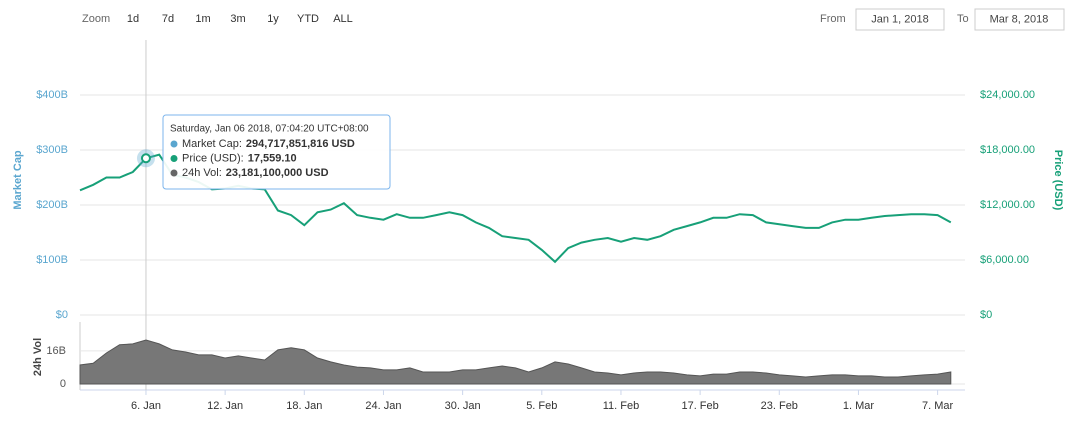  Describe the element at coordinates (62, 315) in the screenshot. I see `y-tick-label: $0` at that location.